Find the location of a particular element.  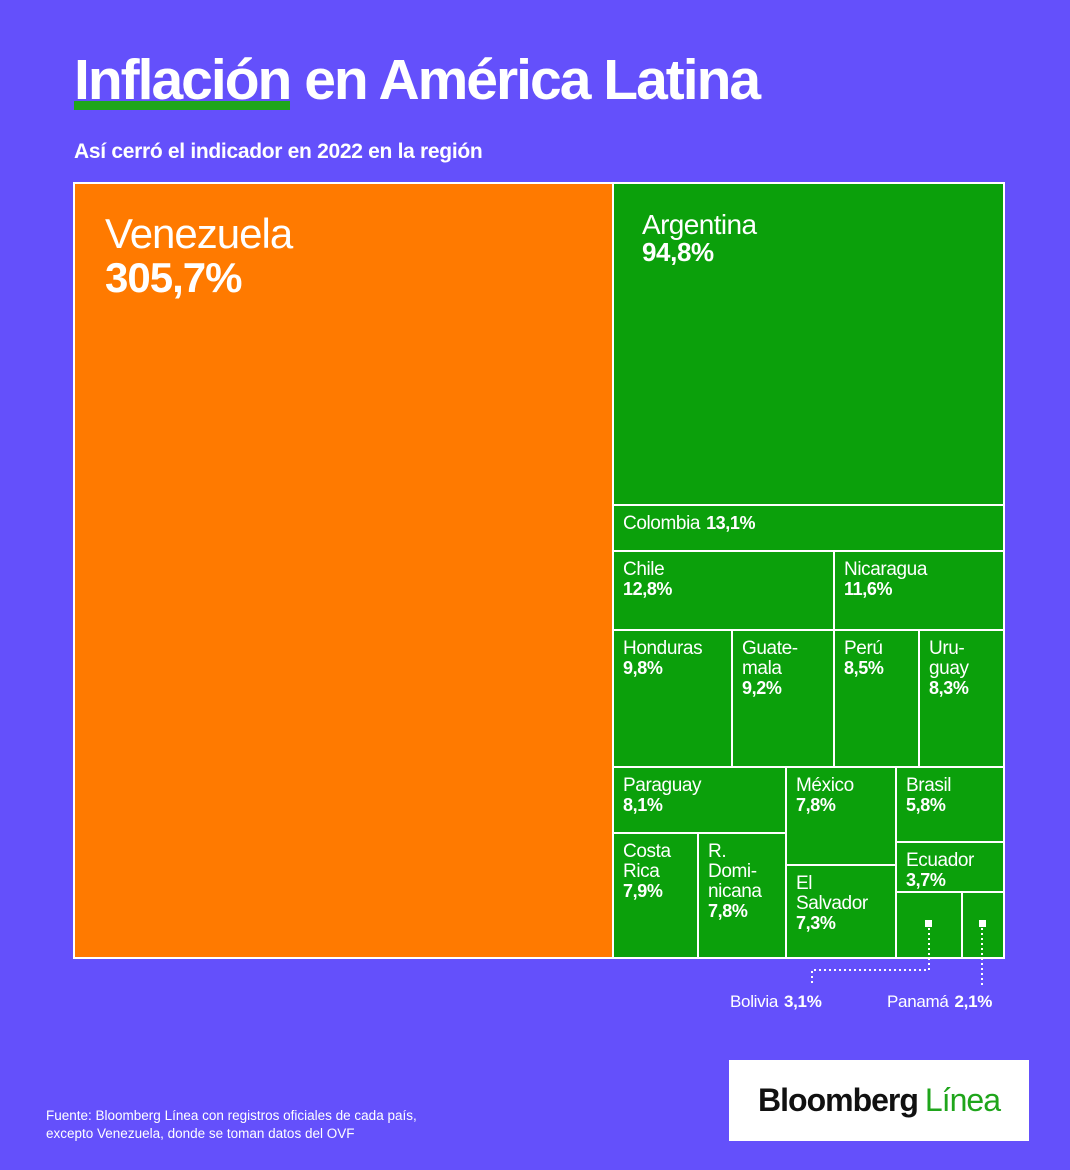

treemap-cell-bolivia is located at coordinates (929, 925).